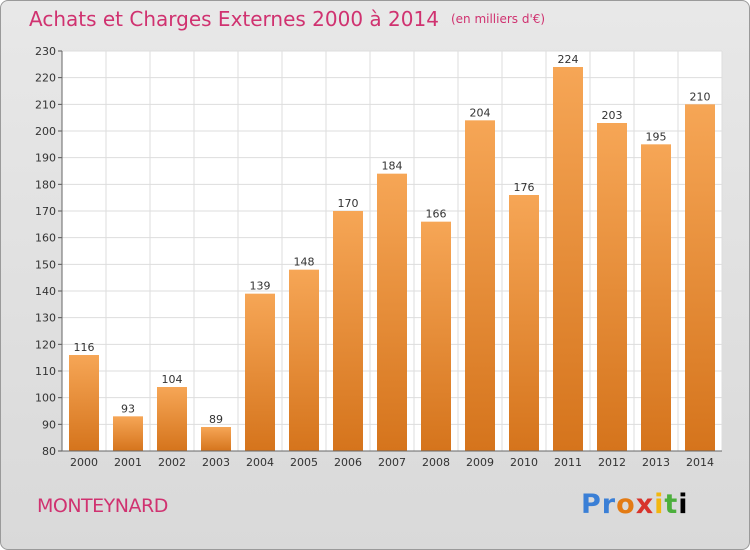 The image size is (750, 550). What do you see at coordinates (436, 462) in the screenshot?
I see `x-tick-label: 2008` at bounding box center [436, 462].